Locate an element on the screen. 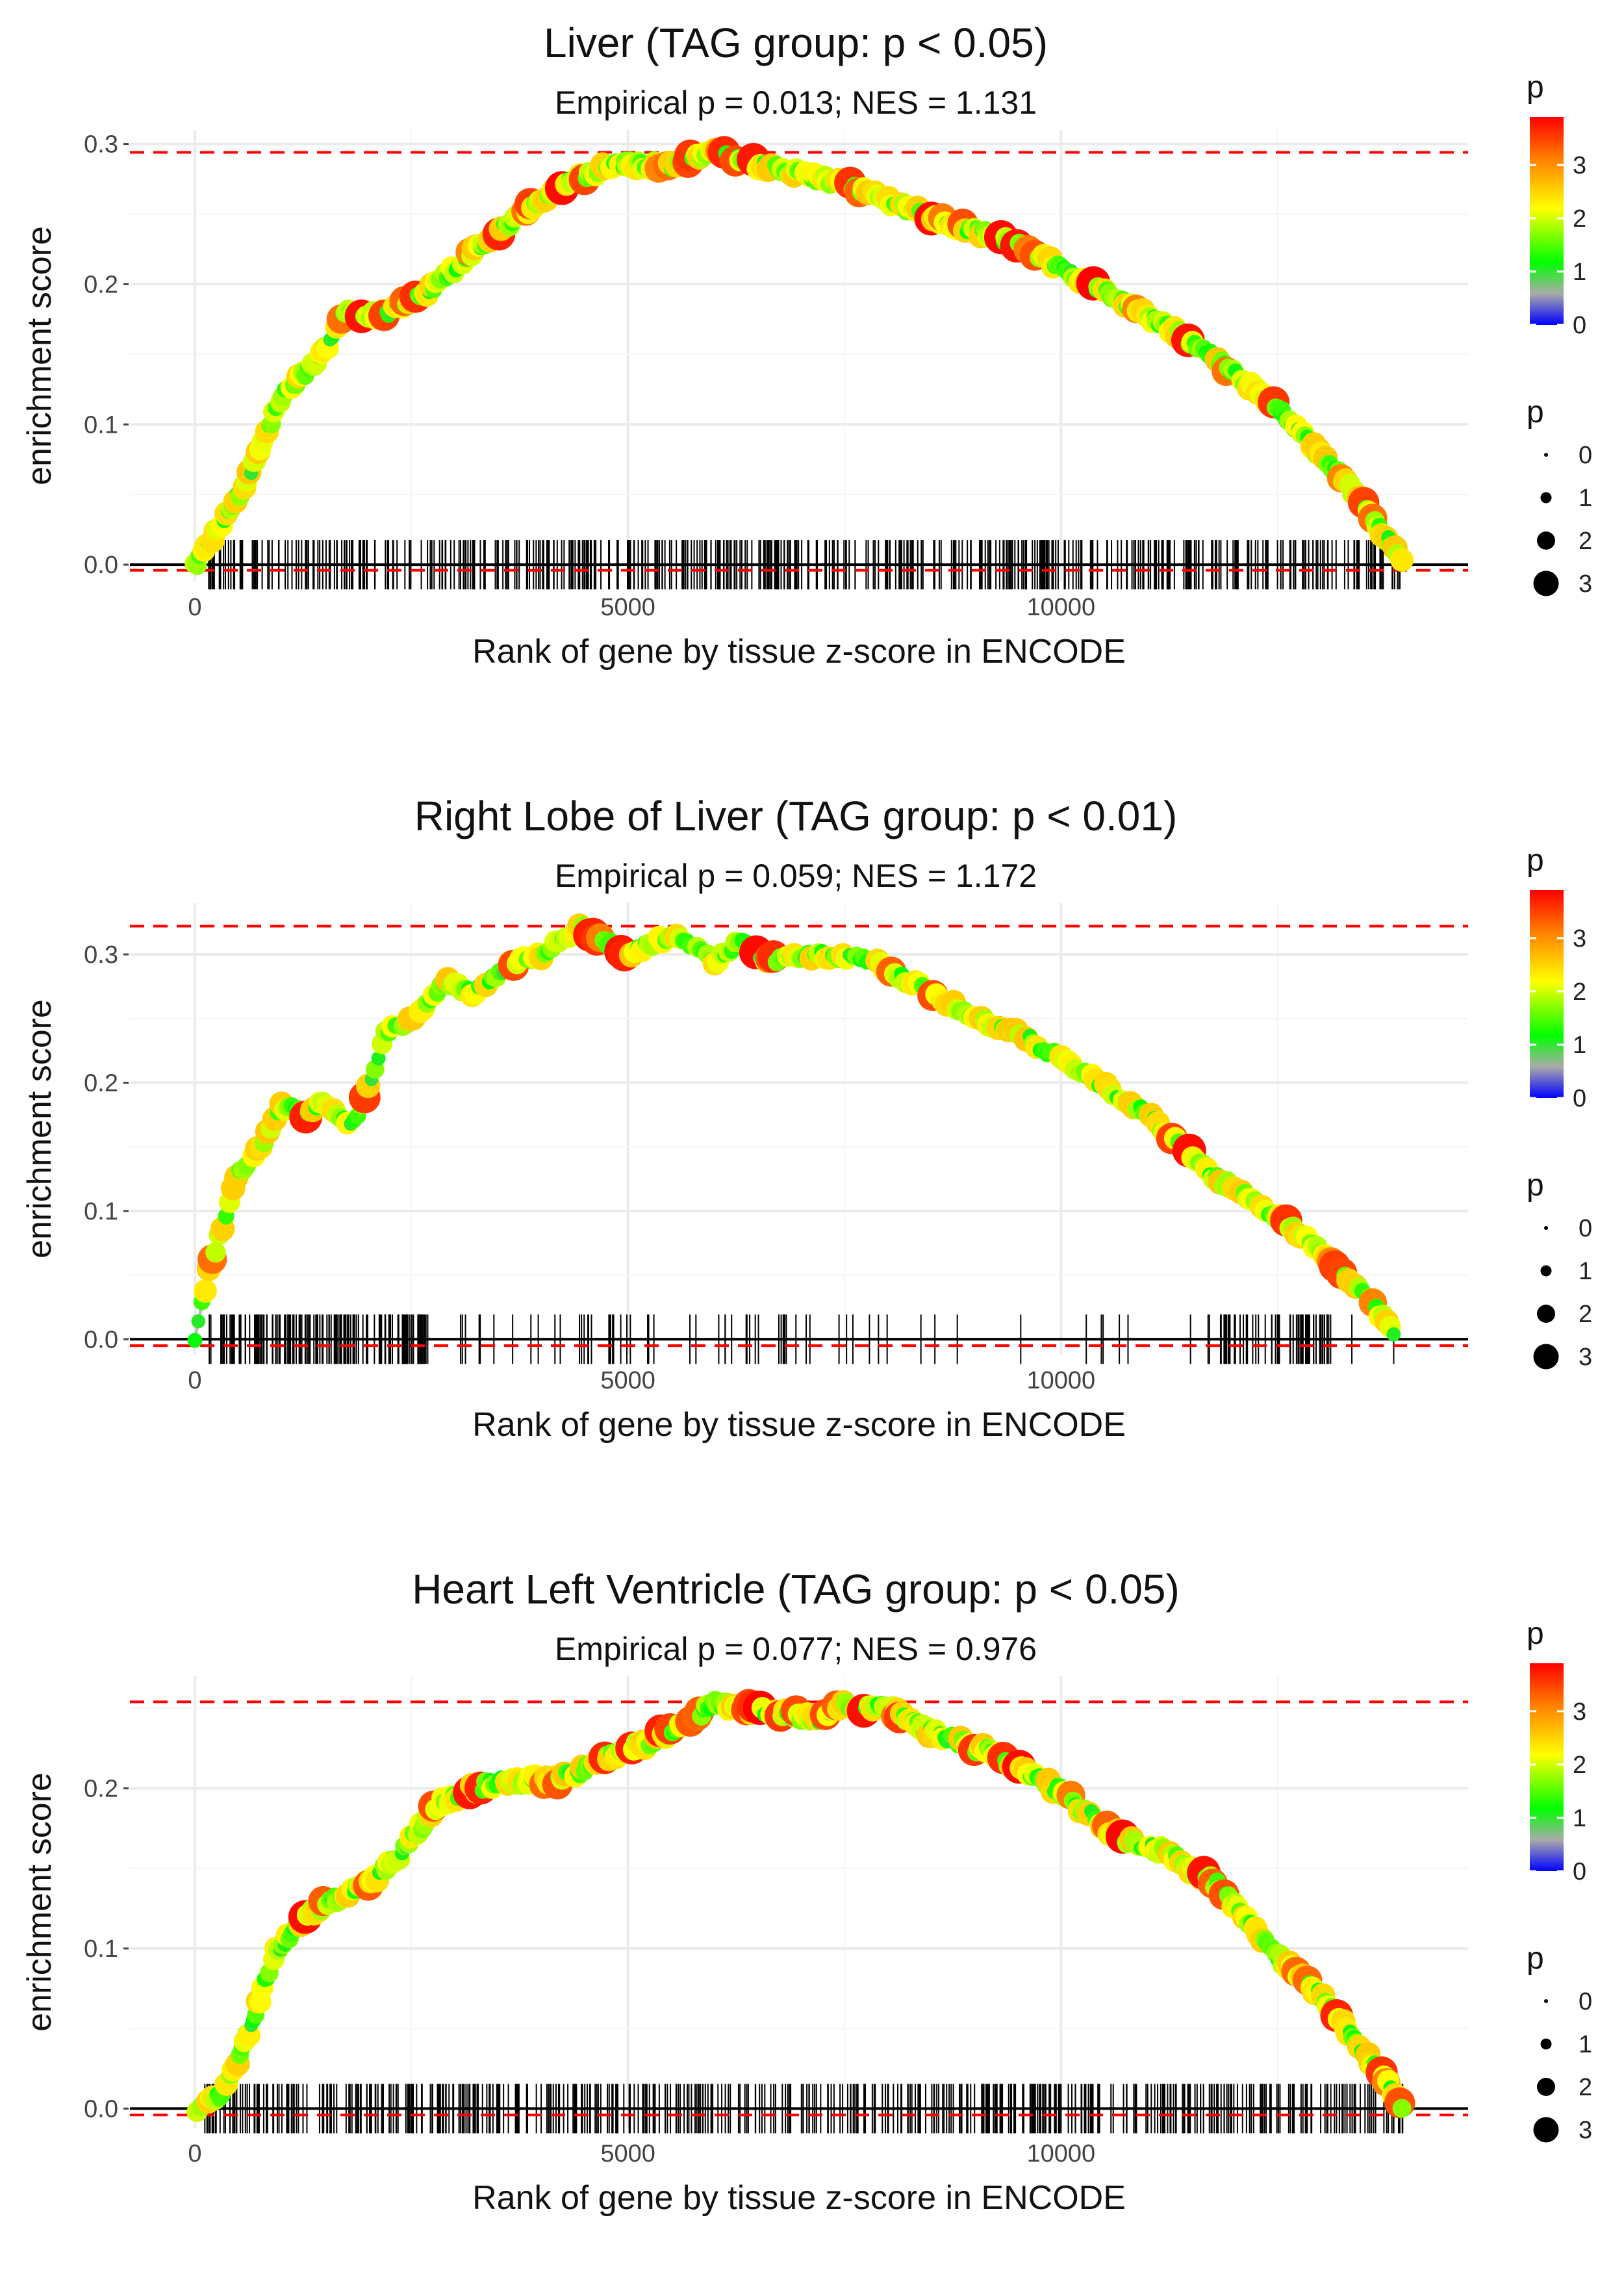  enrichment-curve is located at coordinates (794, 1132).